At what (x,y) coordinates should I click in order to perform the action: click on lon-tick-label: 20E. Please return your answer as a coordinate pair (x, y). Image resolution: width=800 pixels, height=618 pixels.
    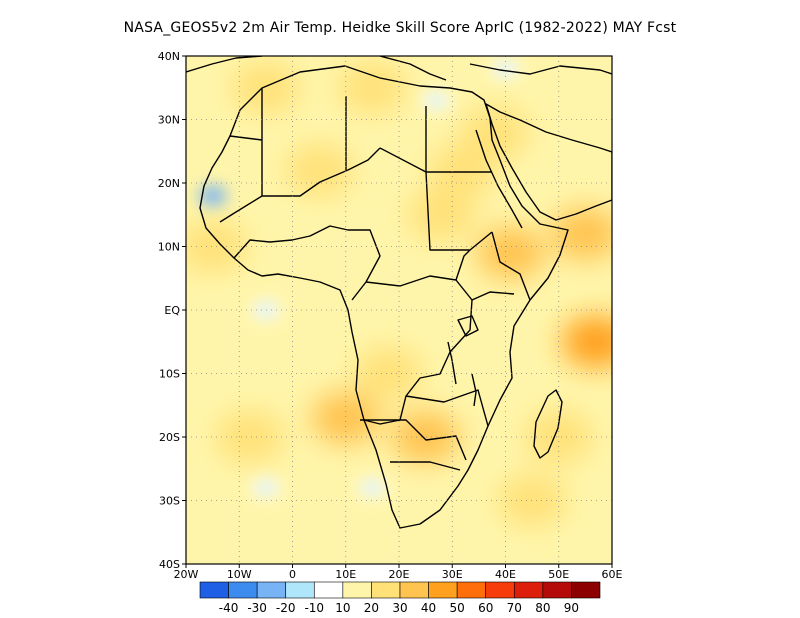
    Looking at the image, I should click on (399, 574).